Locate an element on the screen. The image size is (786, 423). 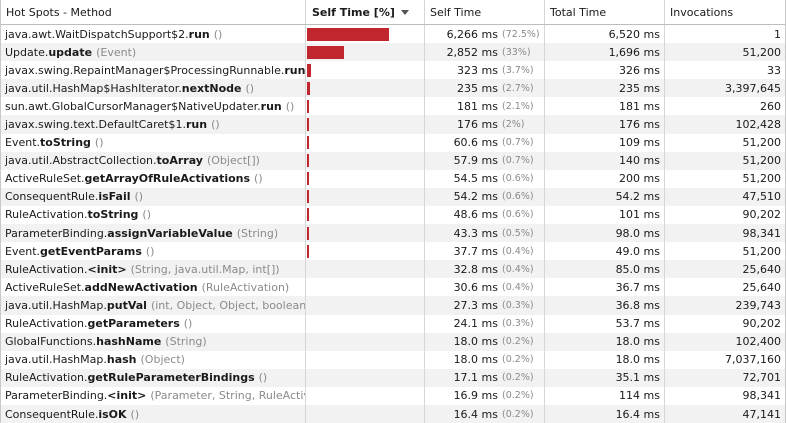
method-name: getEventParams is located at coordinates (91, 251).